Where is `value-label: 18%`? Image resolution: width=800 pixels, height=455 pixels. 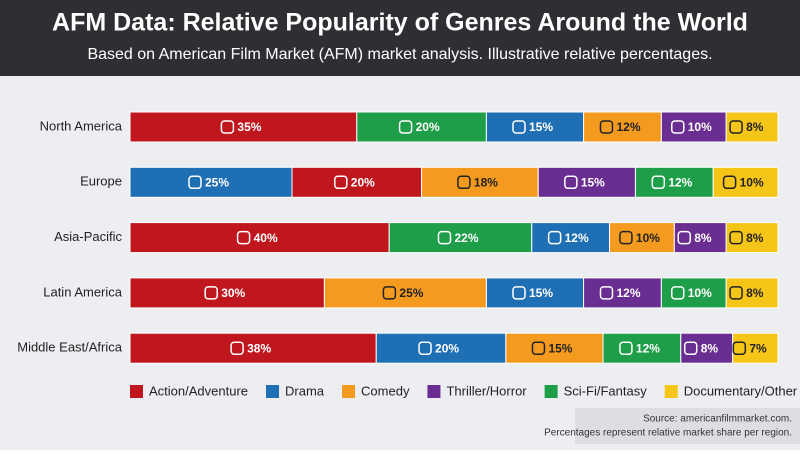
value-label: 18% is located at coordinates (486, 182).